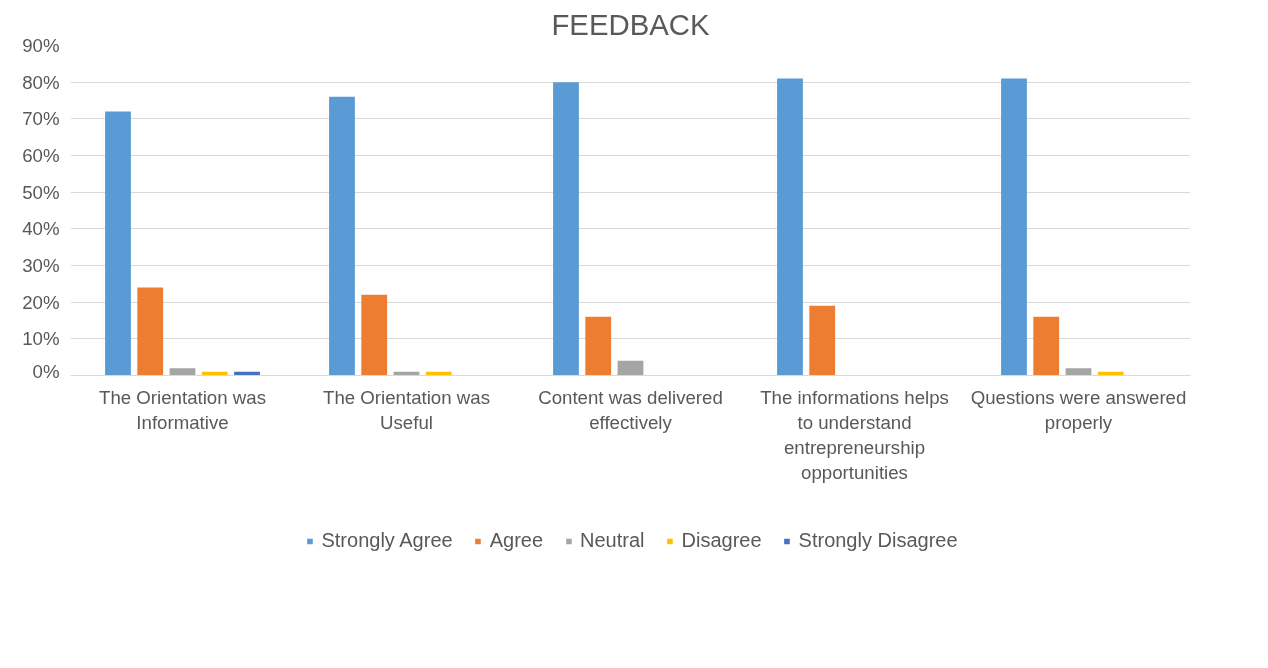 Image resolution: width=1268 pixels, height=668 pixels. Describe the element at coordinates (41, 302) in the screenshot. I see `y-tick-label: 20%` at that location.